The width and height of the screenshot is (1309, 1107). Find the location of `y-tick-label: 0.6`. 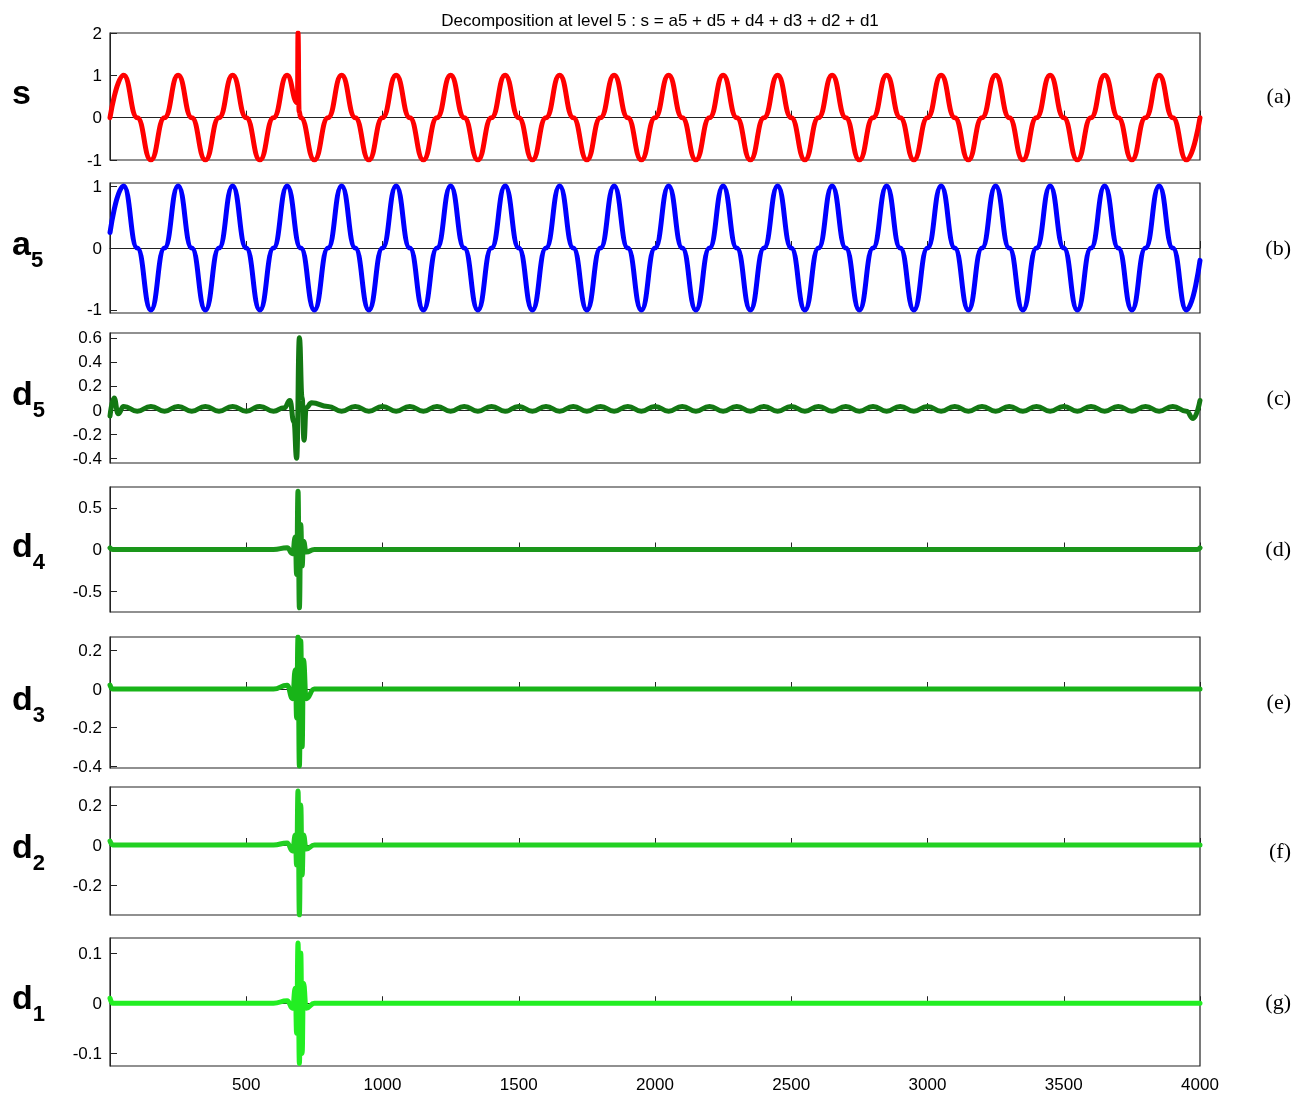

y-tick-label: 0.6 is located at coordinates (90, 338).